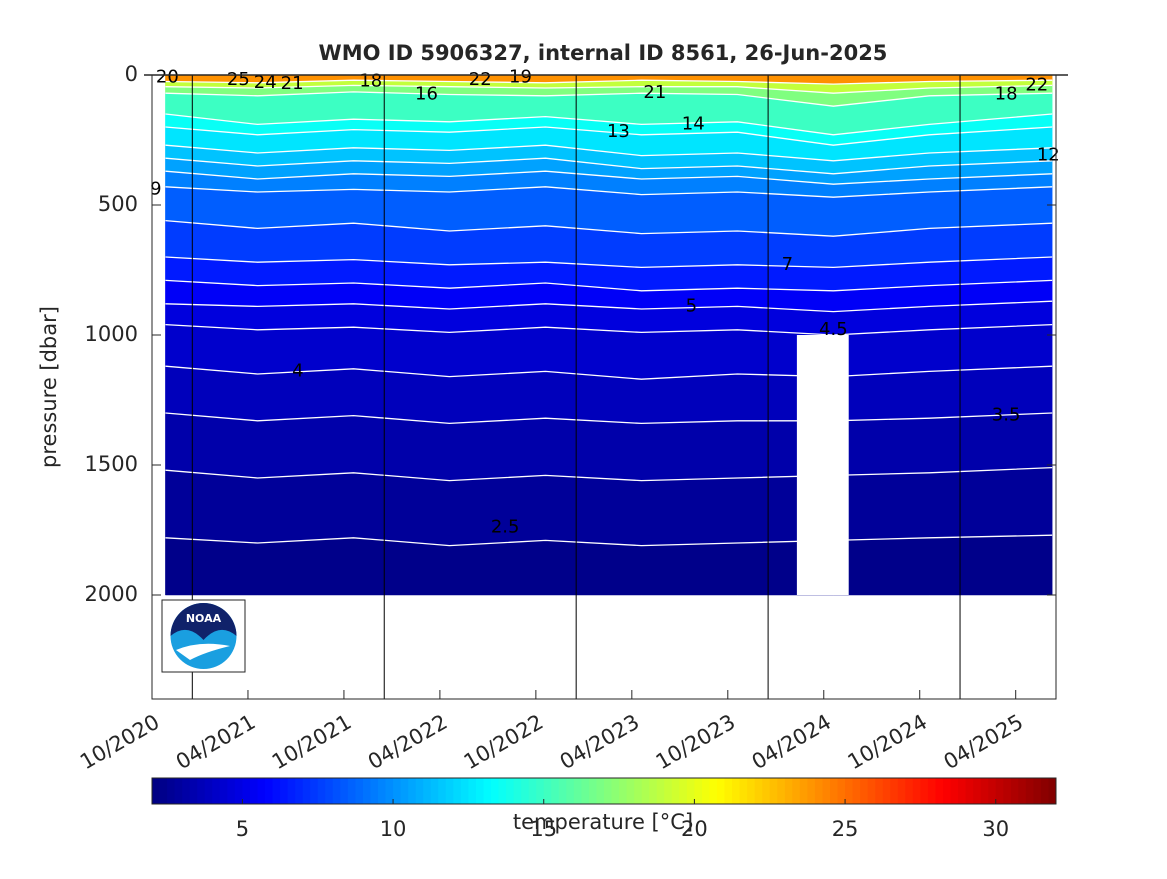 Image resolution: width=1167 pixels, height=879 pixels. I want to click on logo-top, so click(203, 621).